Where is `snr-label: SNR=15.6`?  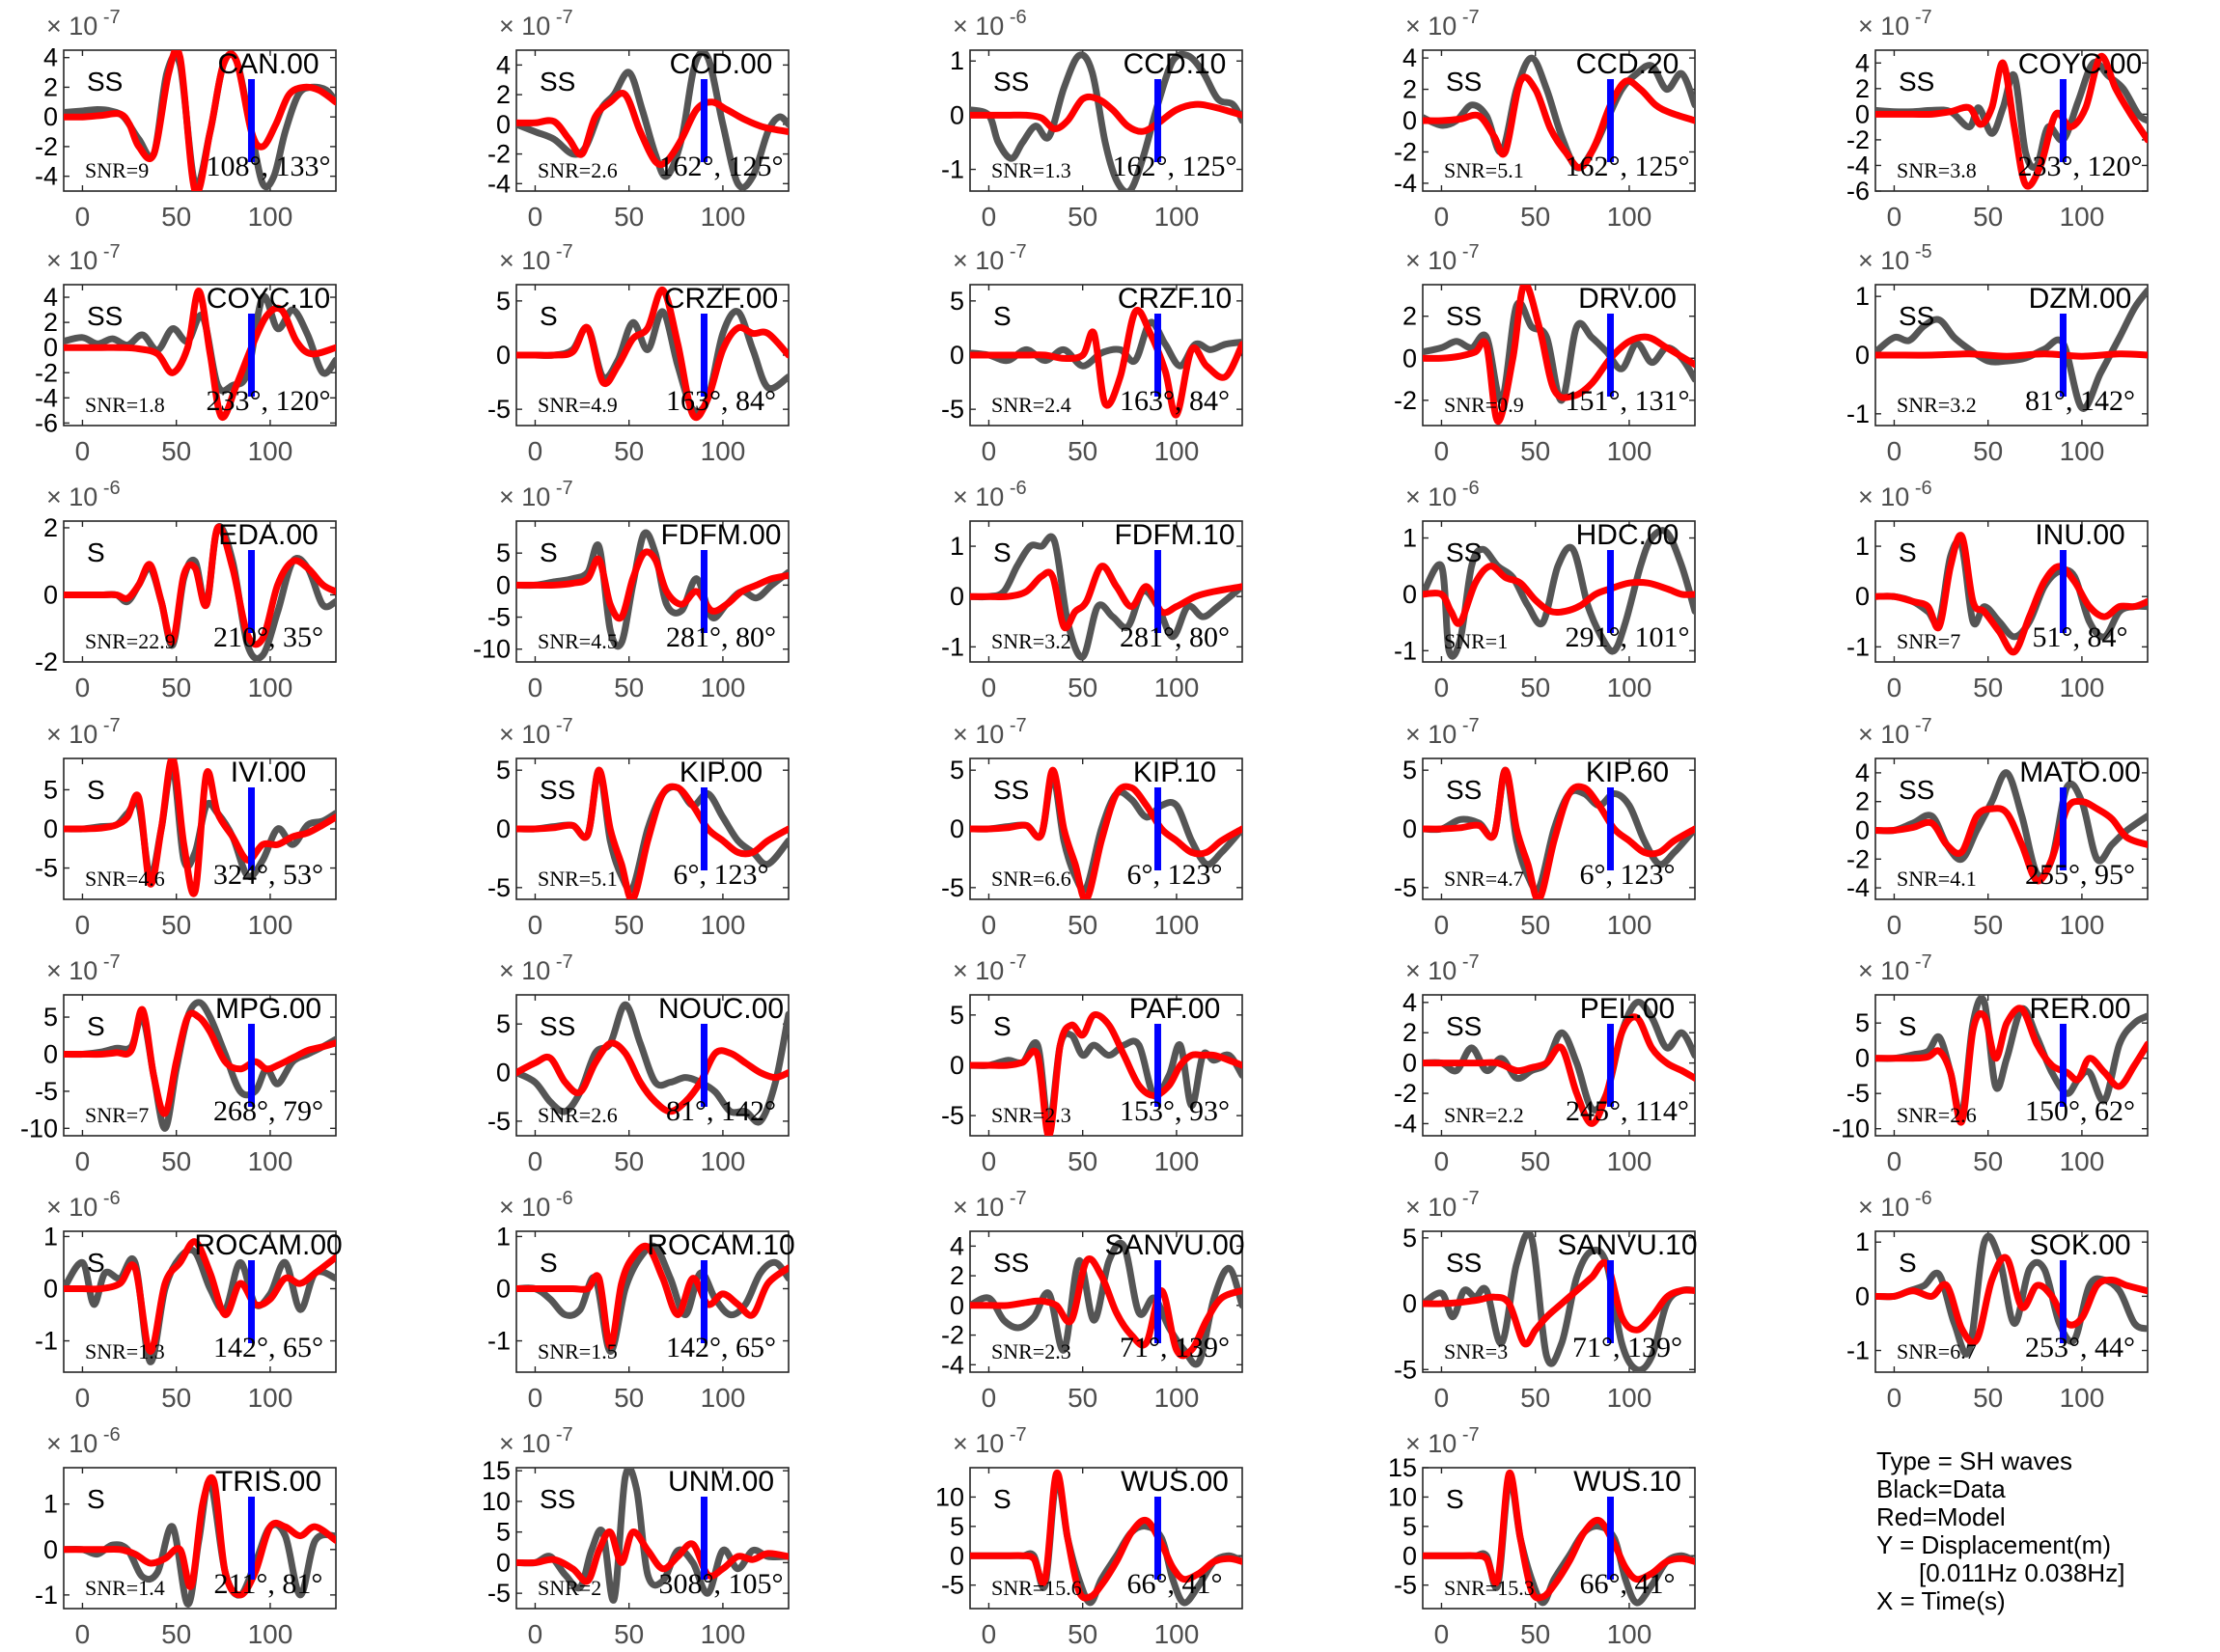 snr-label: SNR=15.6 is located at coordinates (1036, 1588).